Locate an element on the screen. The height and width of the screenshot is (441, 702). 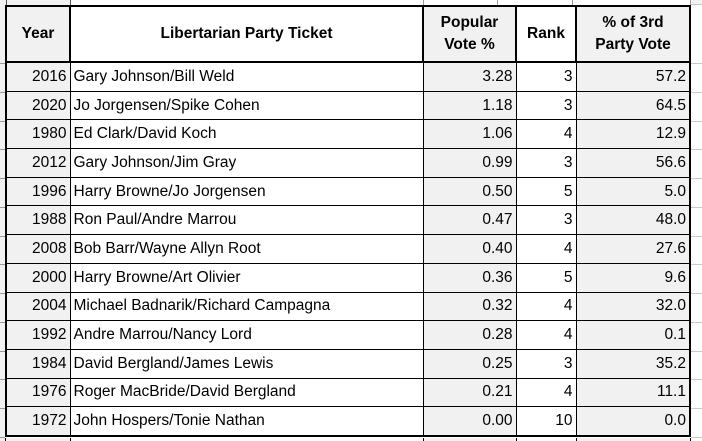
cell-popular-vote: 0.32 is located at coordinates (469, 306).